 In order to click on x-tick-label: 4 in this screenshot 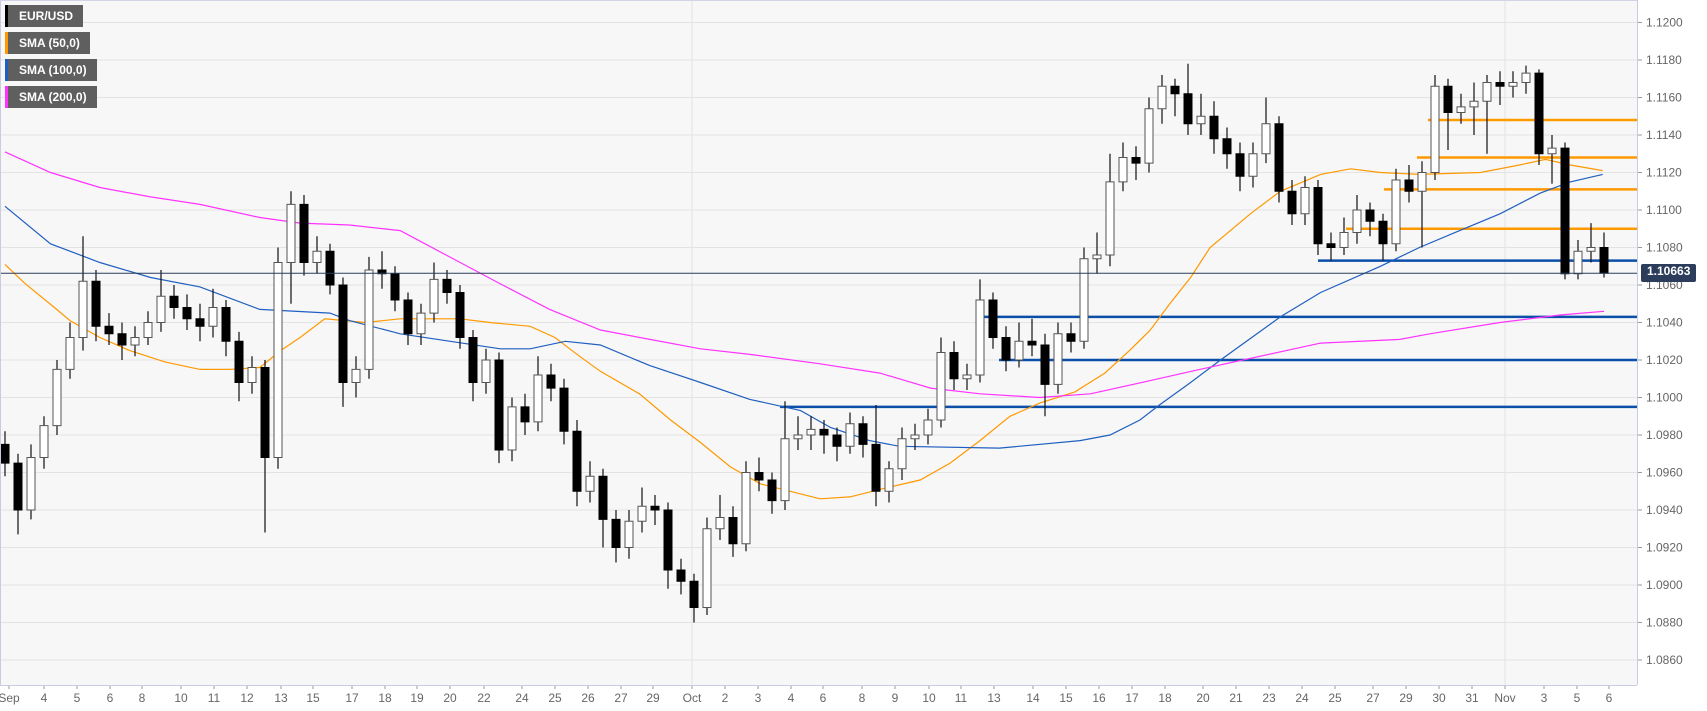, I will do `click(791, 698)`.